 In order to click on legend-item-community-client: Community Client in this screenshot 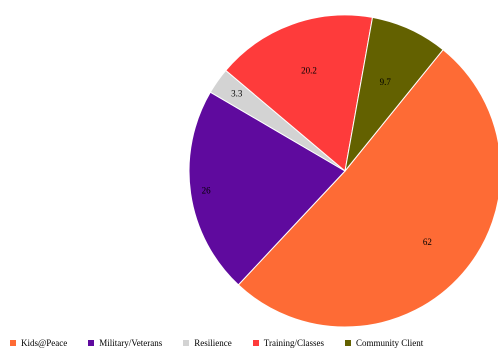, I will do `click(384, 342)`.